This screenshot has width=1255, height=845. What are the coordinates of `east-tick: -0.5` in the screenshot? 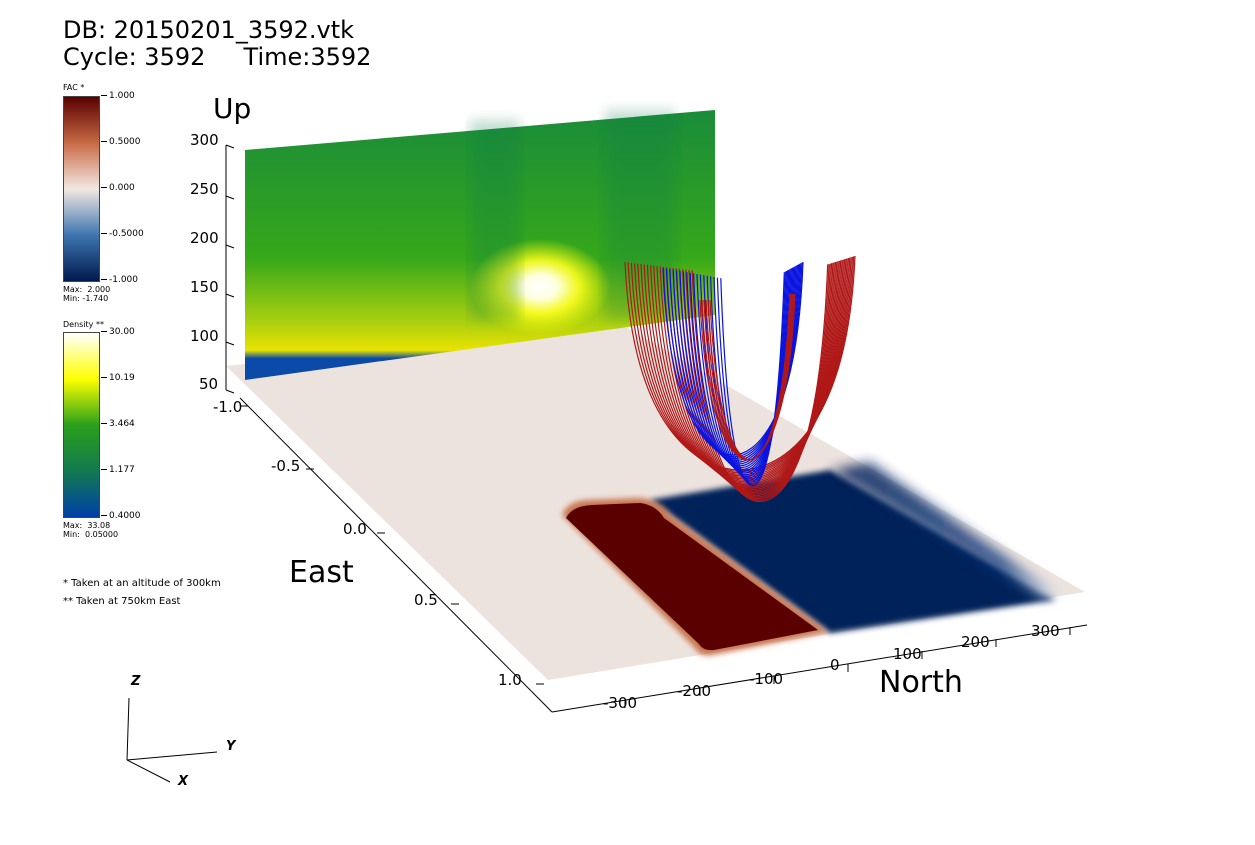 It's located at (286, 466).